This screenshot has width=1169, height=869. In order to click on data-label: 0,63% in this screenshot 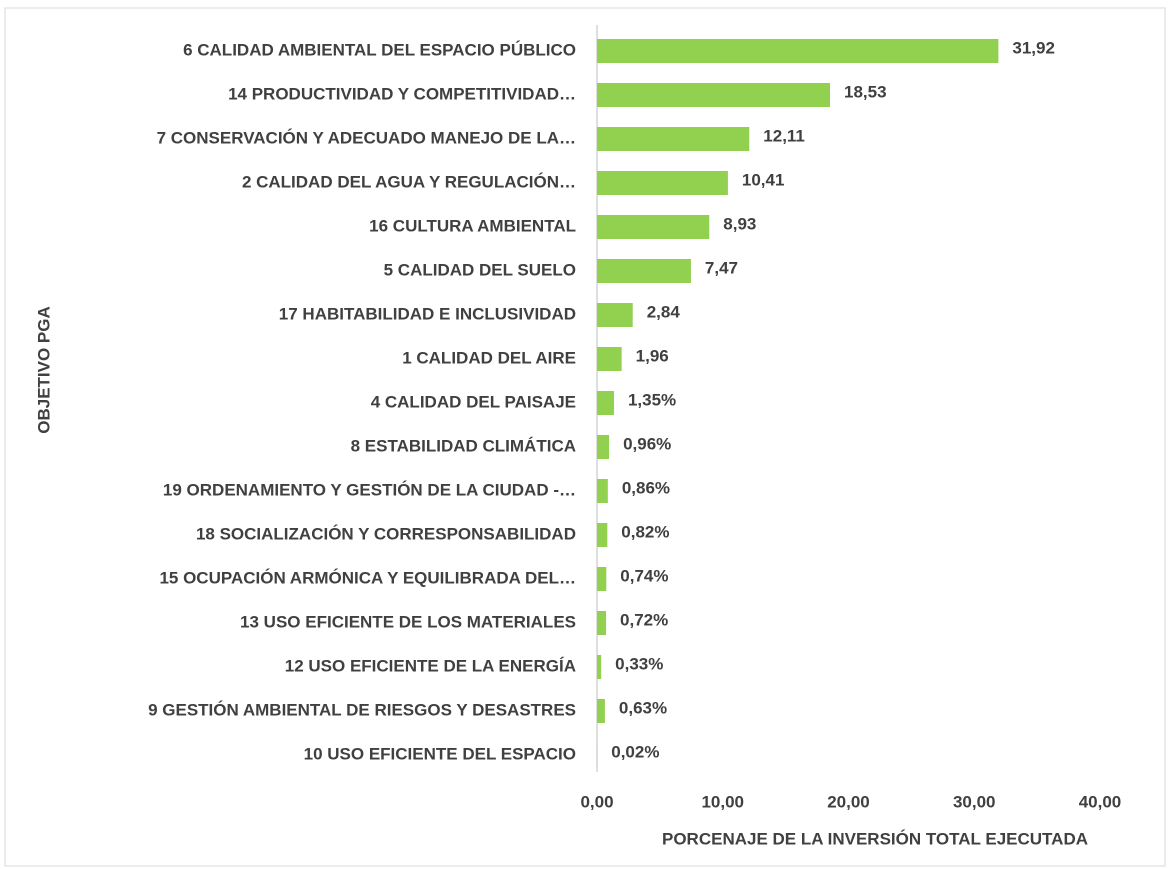, I will do `click(643, 707)`.